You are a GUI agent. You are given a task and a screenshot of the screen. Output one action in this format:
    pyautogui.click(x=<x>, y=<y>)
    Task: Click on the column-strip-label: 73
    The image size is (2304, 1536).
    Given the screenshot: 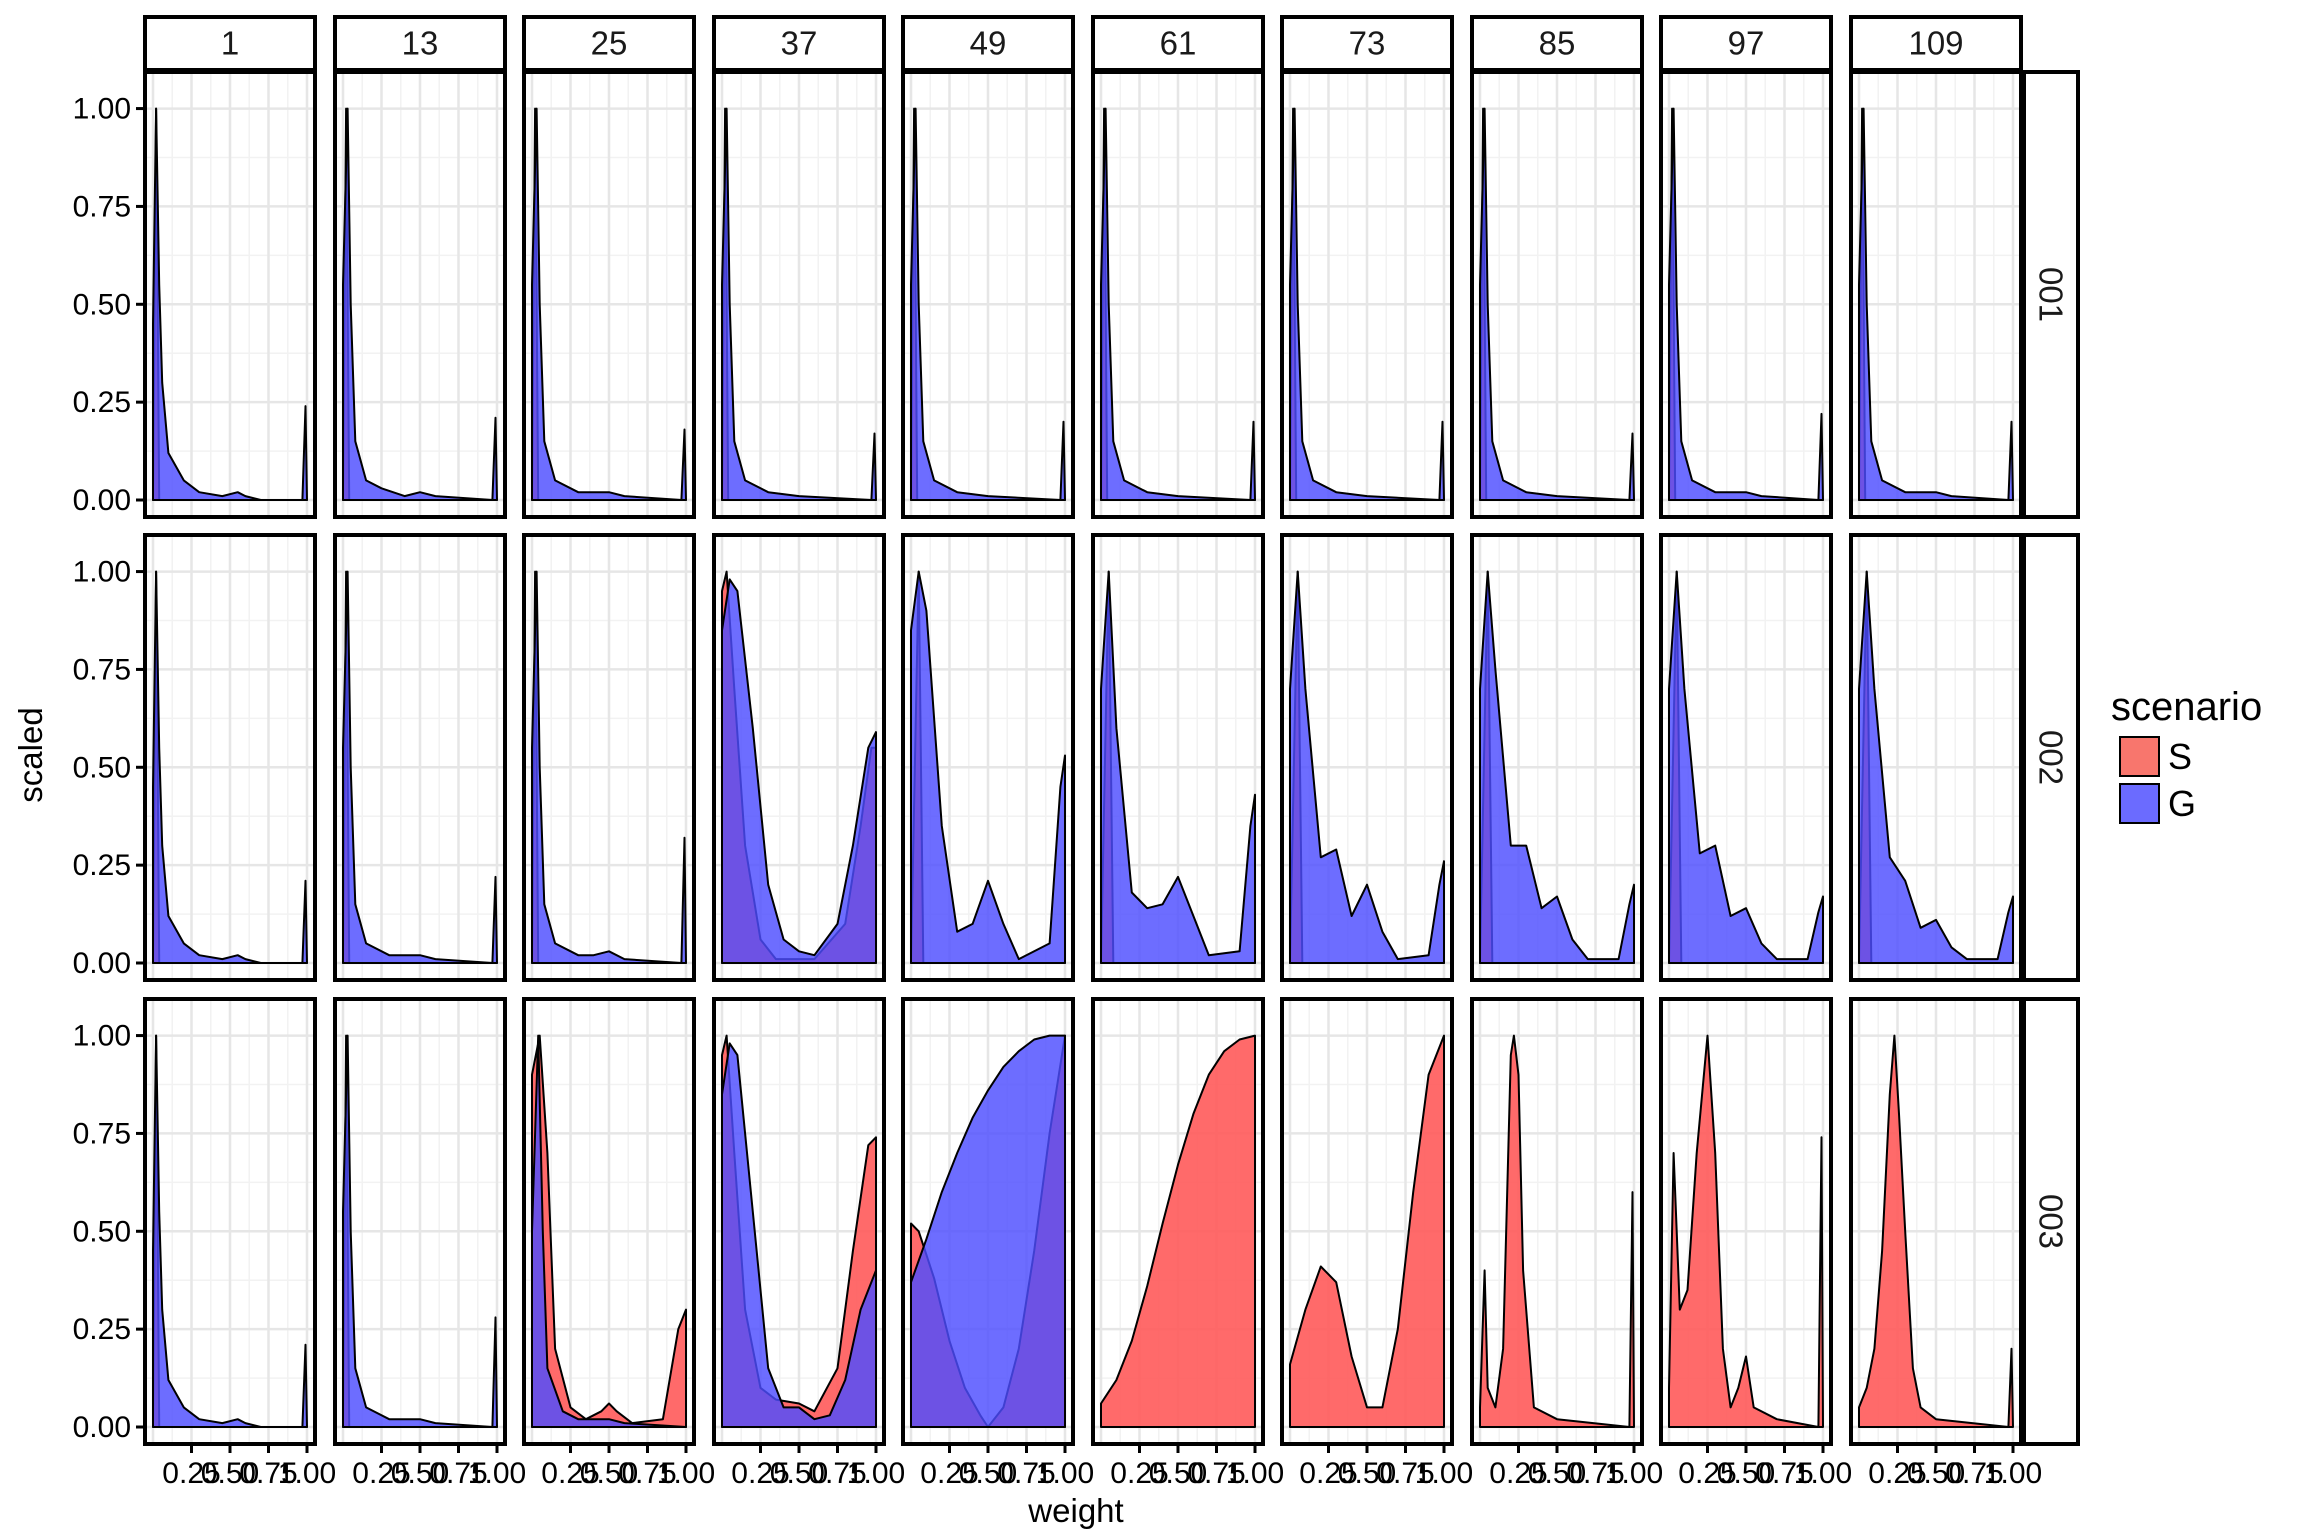 What is the action you would take?
    pyautogui.click(x=1367, y=43)
    